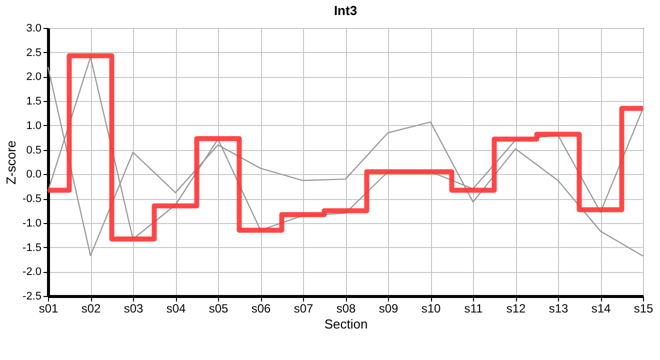 Image resolution: width=660 pixels, height=360 pixels. Describe the element at coordinates (34, 28) in the screenshot. I see `y-tick-label: 3.0` at that location.